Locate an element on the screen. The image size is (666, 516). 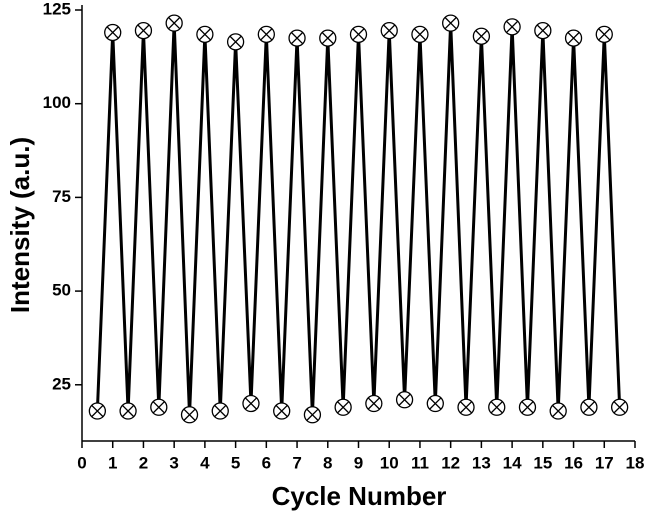
x-tick-label: 6 is located at coordinates (266, 462).